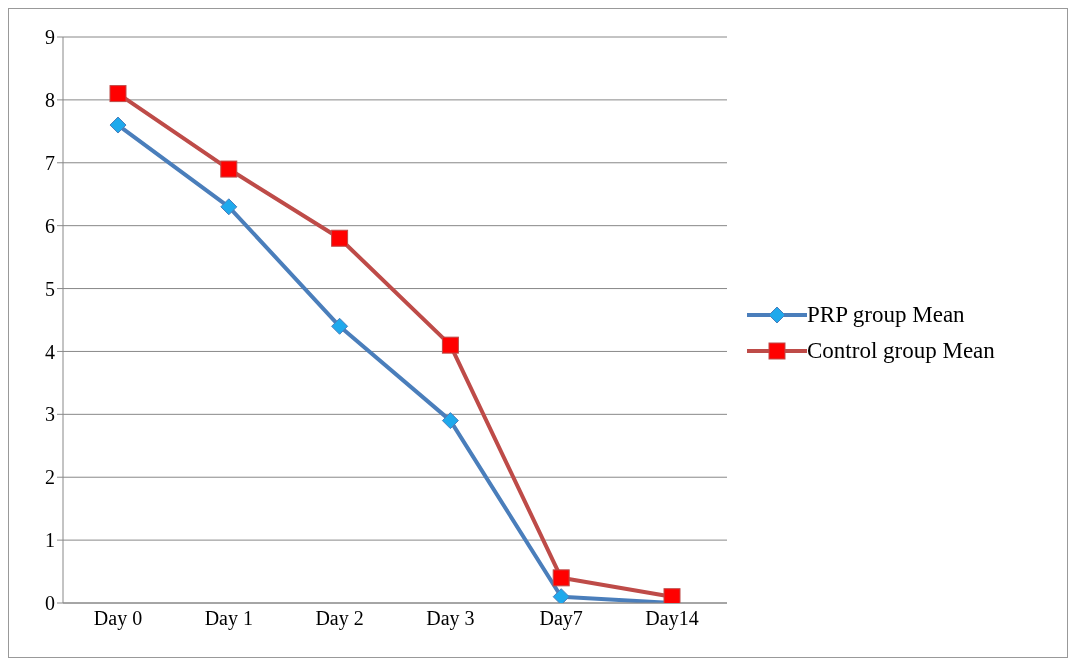 The image size is (1076, 658). I want to click on legend-label: Control group Mean, so click(901, 351).